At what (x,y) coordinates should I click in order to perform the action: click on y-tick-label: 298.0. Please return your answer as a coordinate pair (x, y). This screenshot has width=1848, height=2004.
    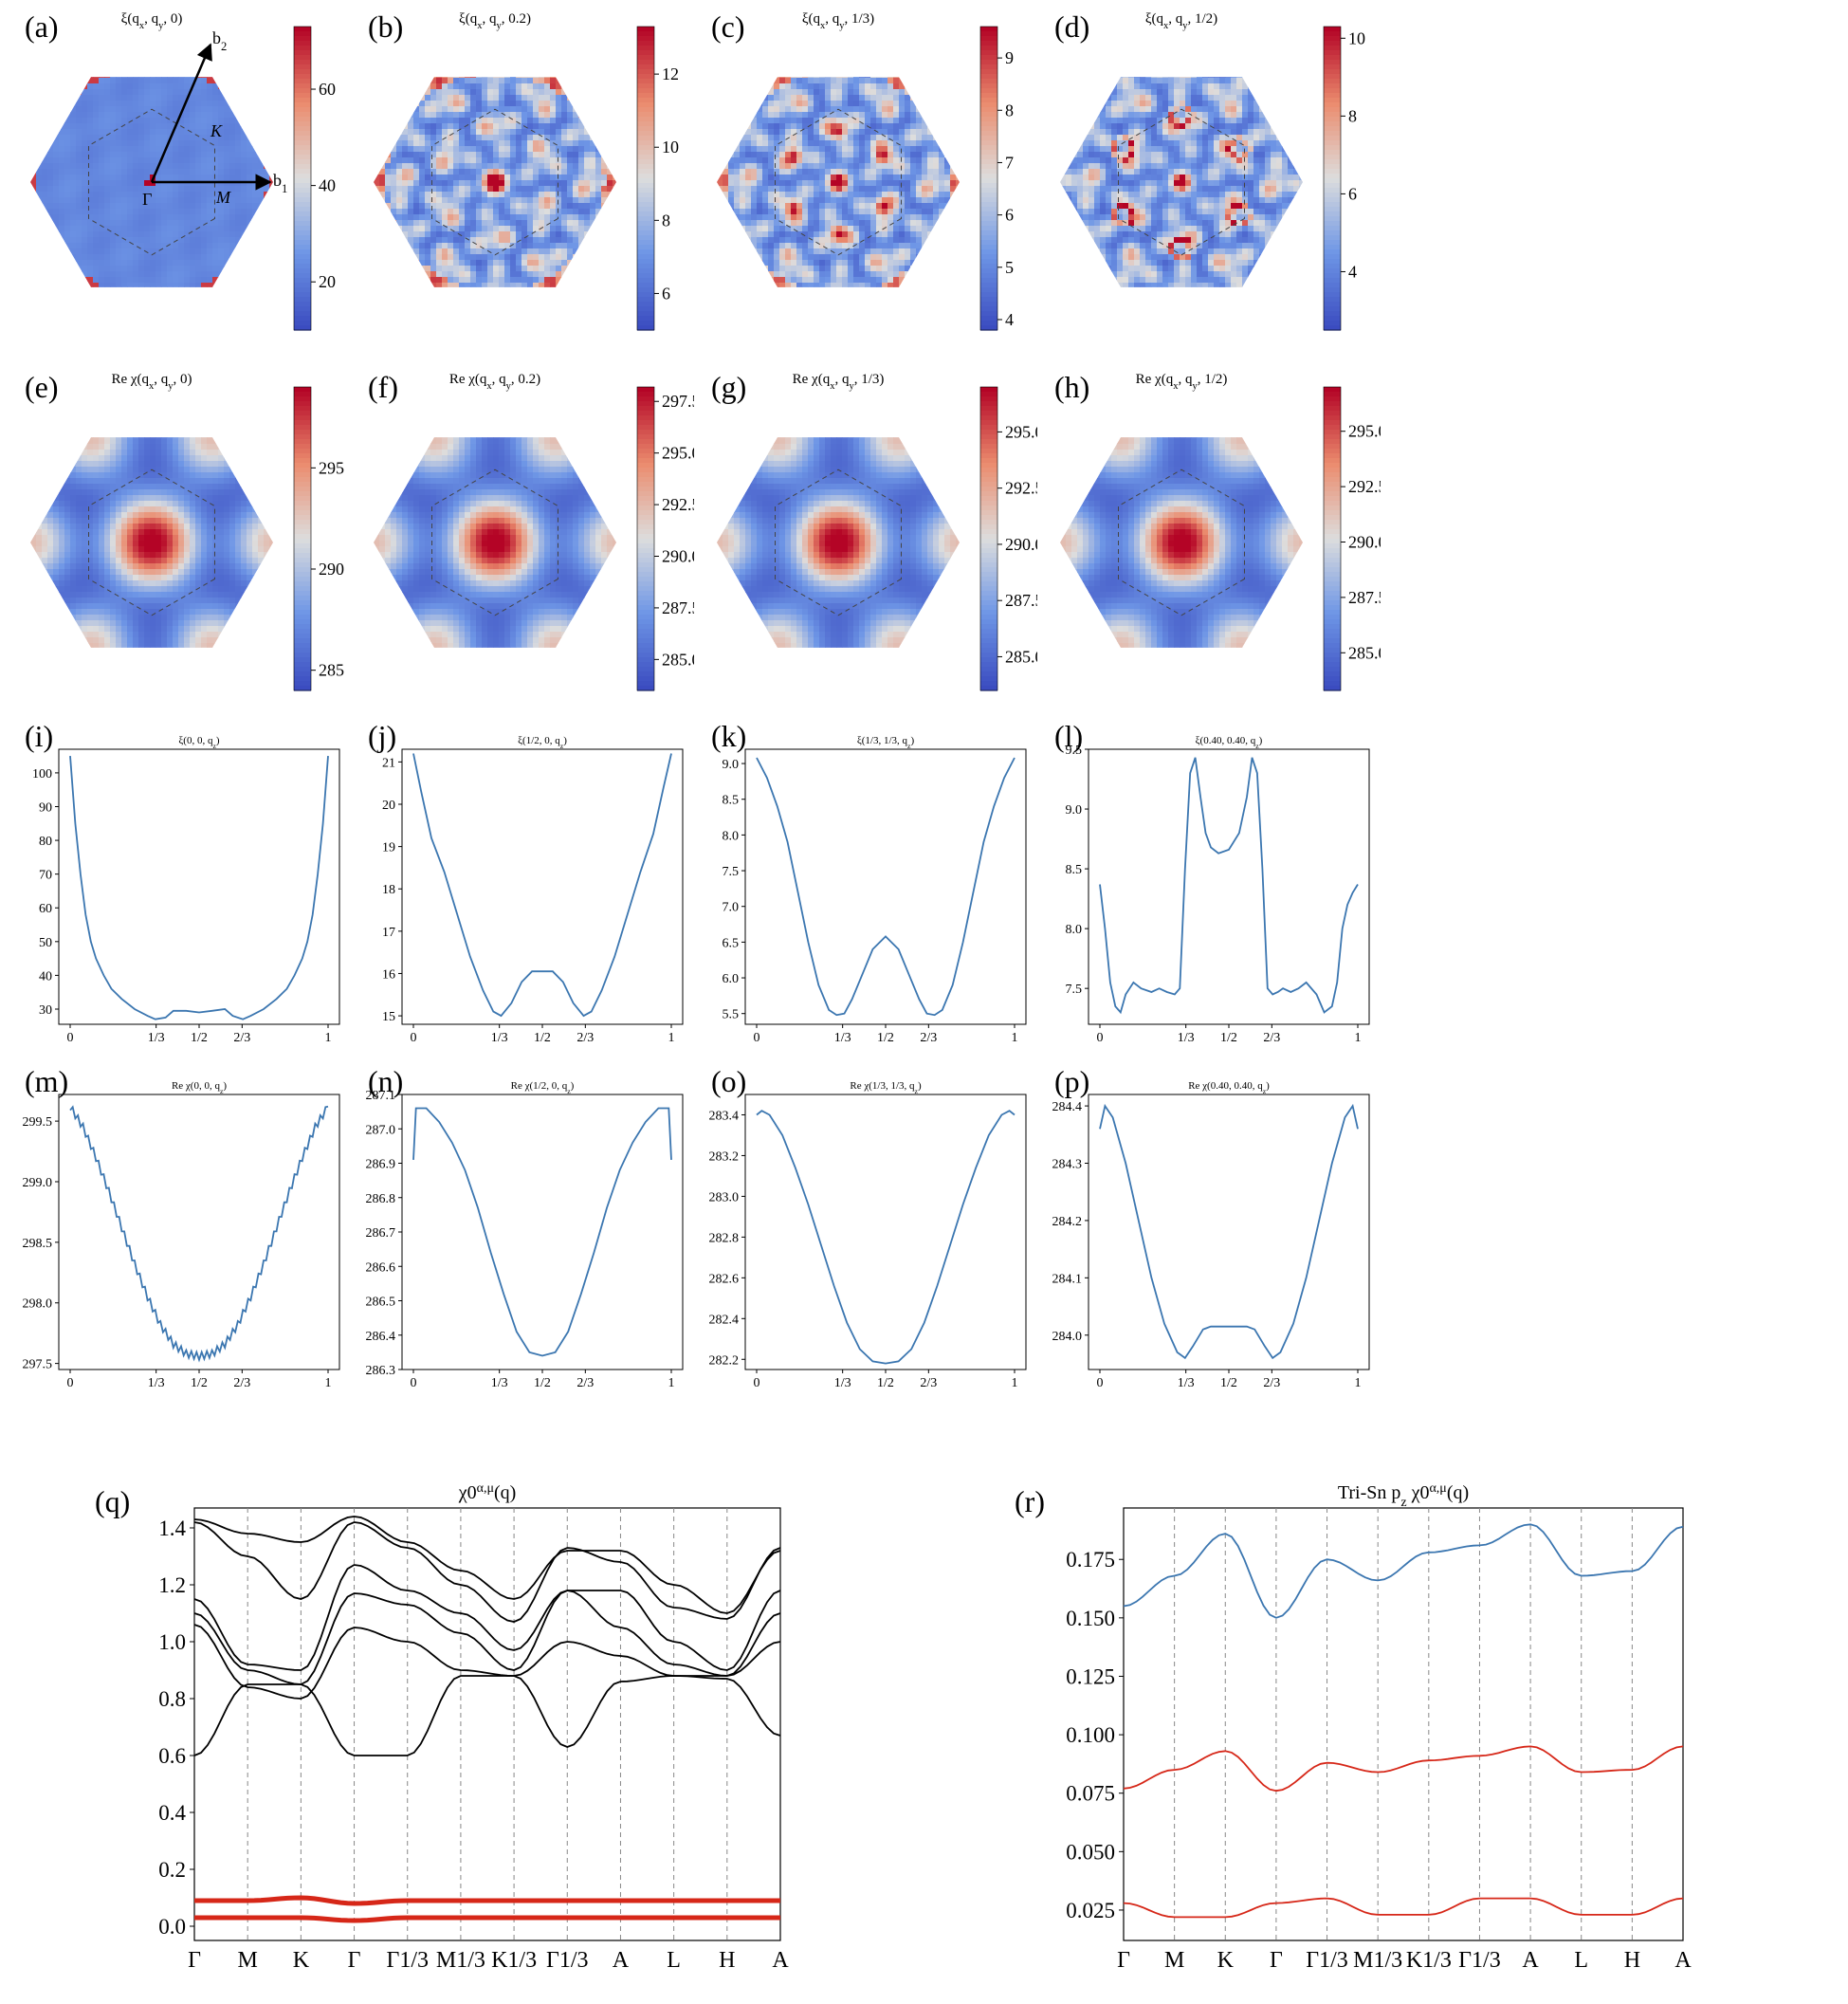
    Looking at the image, I should click on (38, 1304).